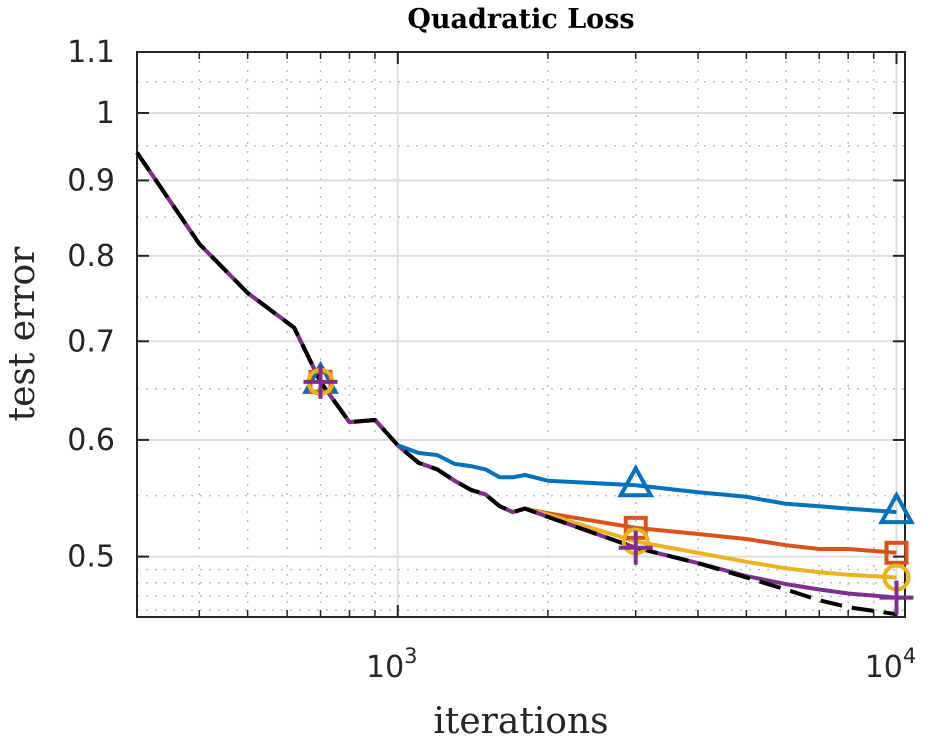 This screenshot has height=743, width=934. Describe the element at coordinates (22, 334) in the screenshot. I see `y-axis-title: test error` at that location.